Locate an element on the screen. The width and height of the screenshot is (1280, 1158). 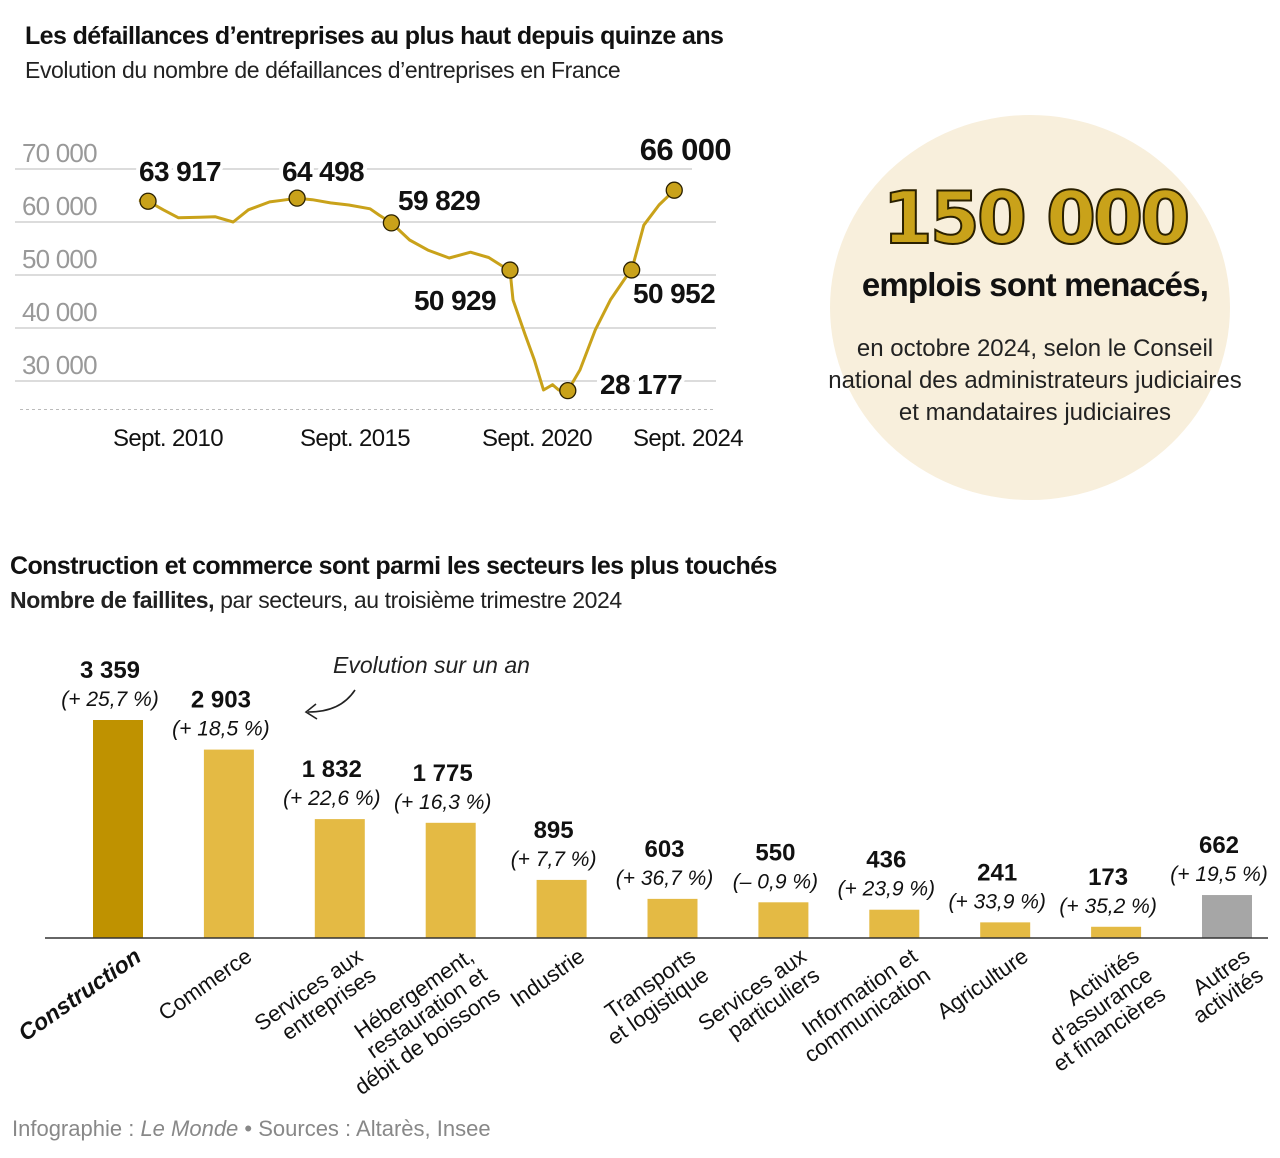
x-tick-label: Sept. 2010 is located at coordinates (168, 438).